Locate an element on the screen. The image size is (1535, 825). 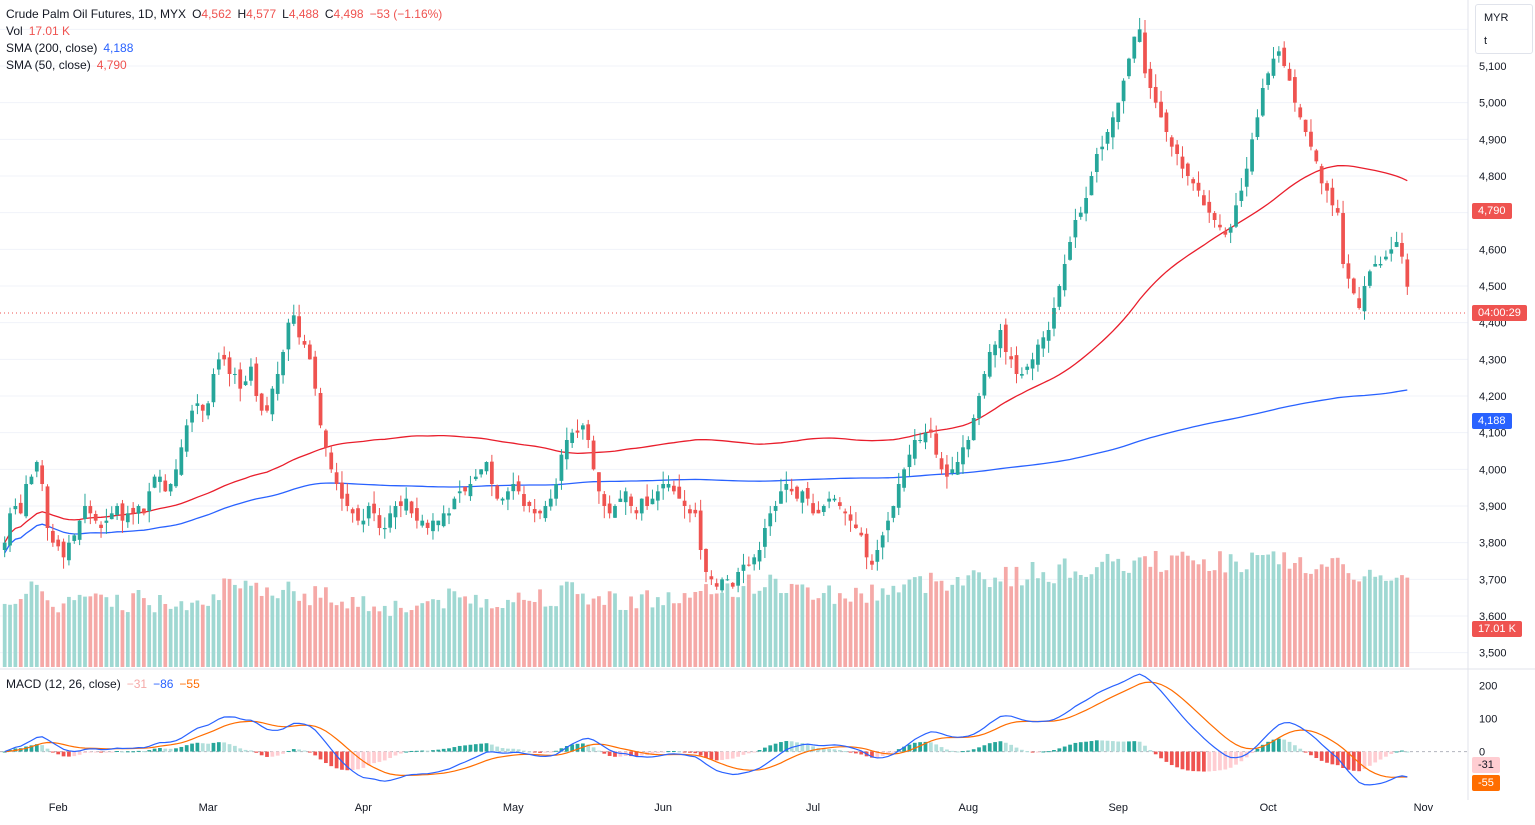
time-tick-label: Jul is located at coordinates (813, 808).